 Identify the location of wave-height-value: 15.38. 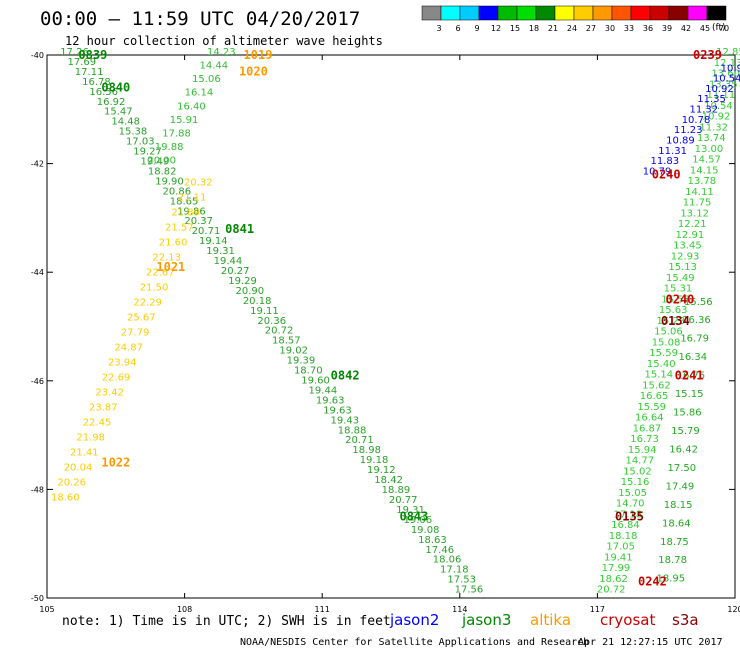
(133, 132).